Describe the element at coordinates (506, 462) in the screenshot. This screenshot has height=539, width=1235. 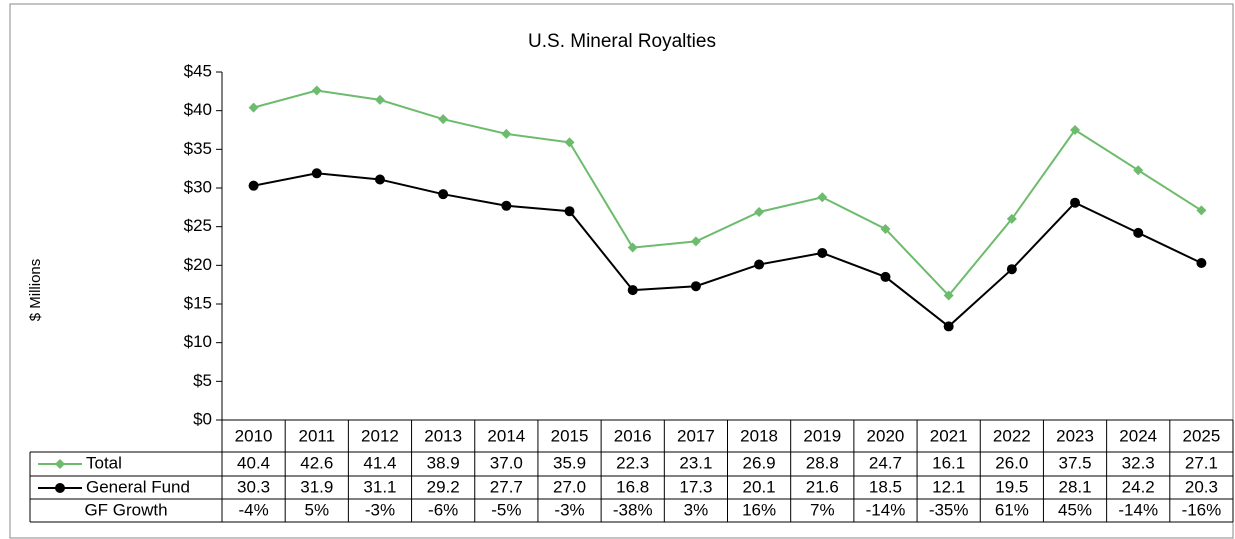
I see `table-cell: 37.0` at that location.